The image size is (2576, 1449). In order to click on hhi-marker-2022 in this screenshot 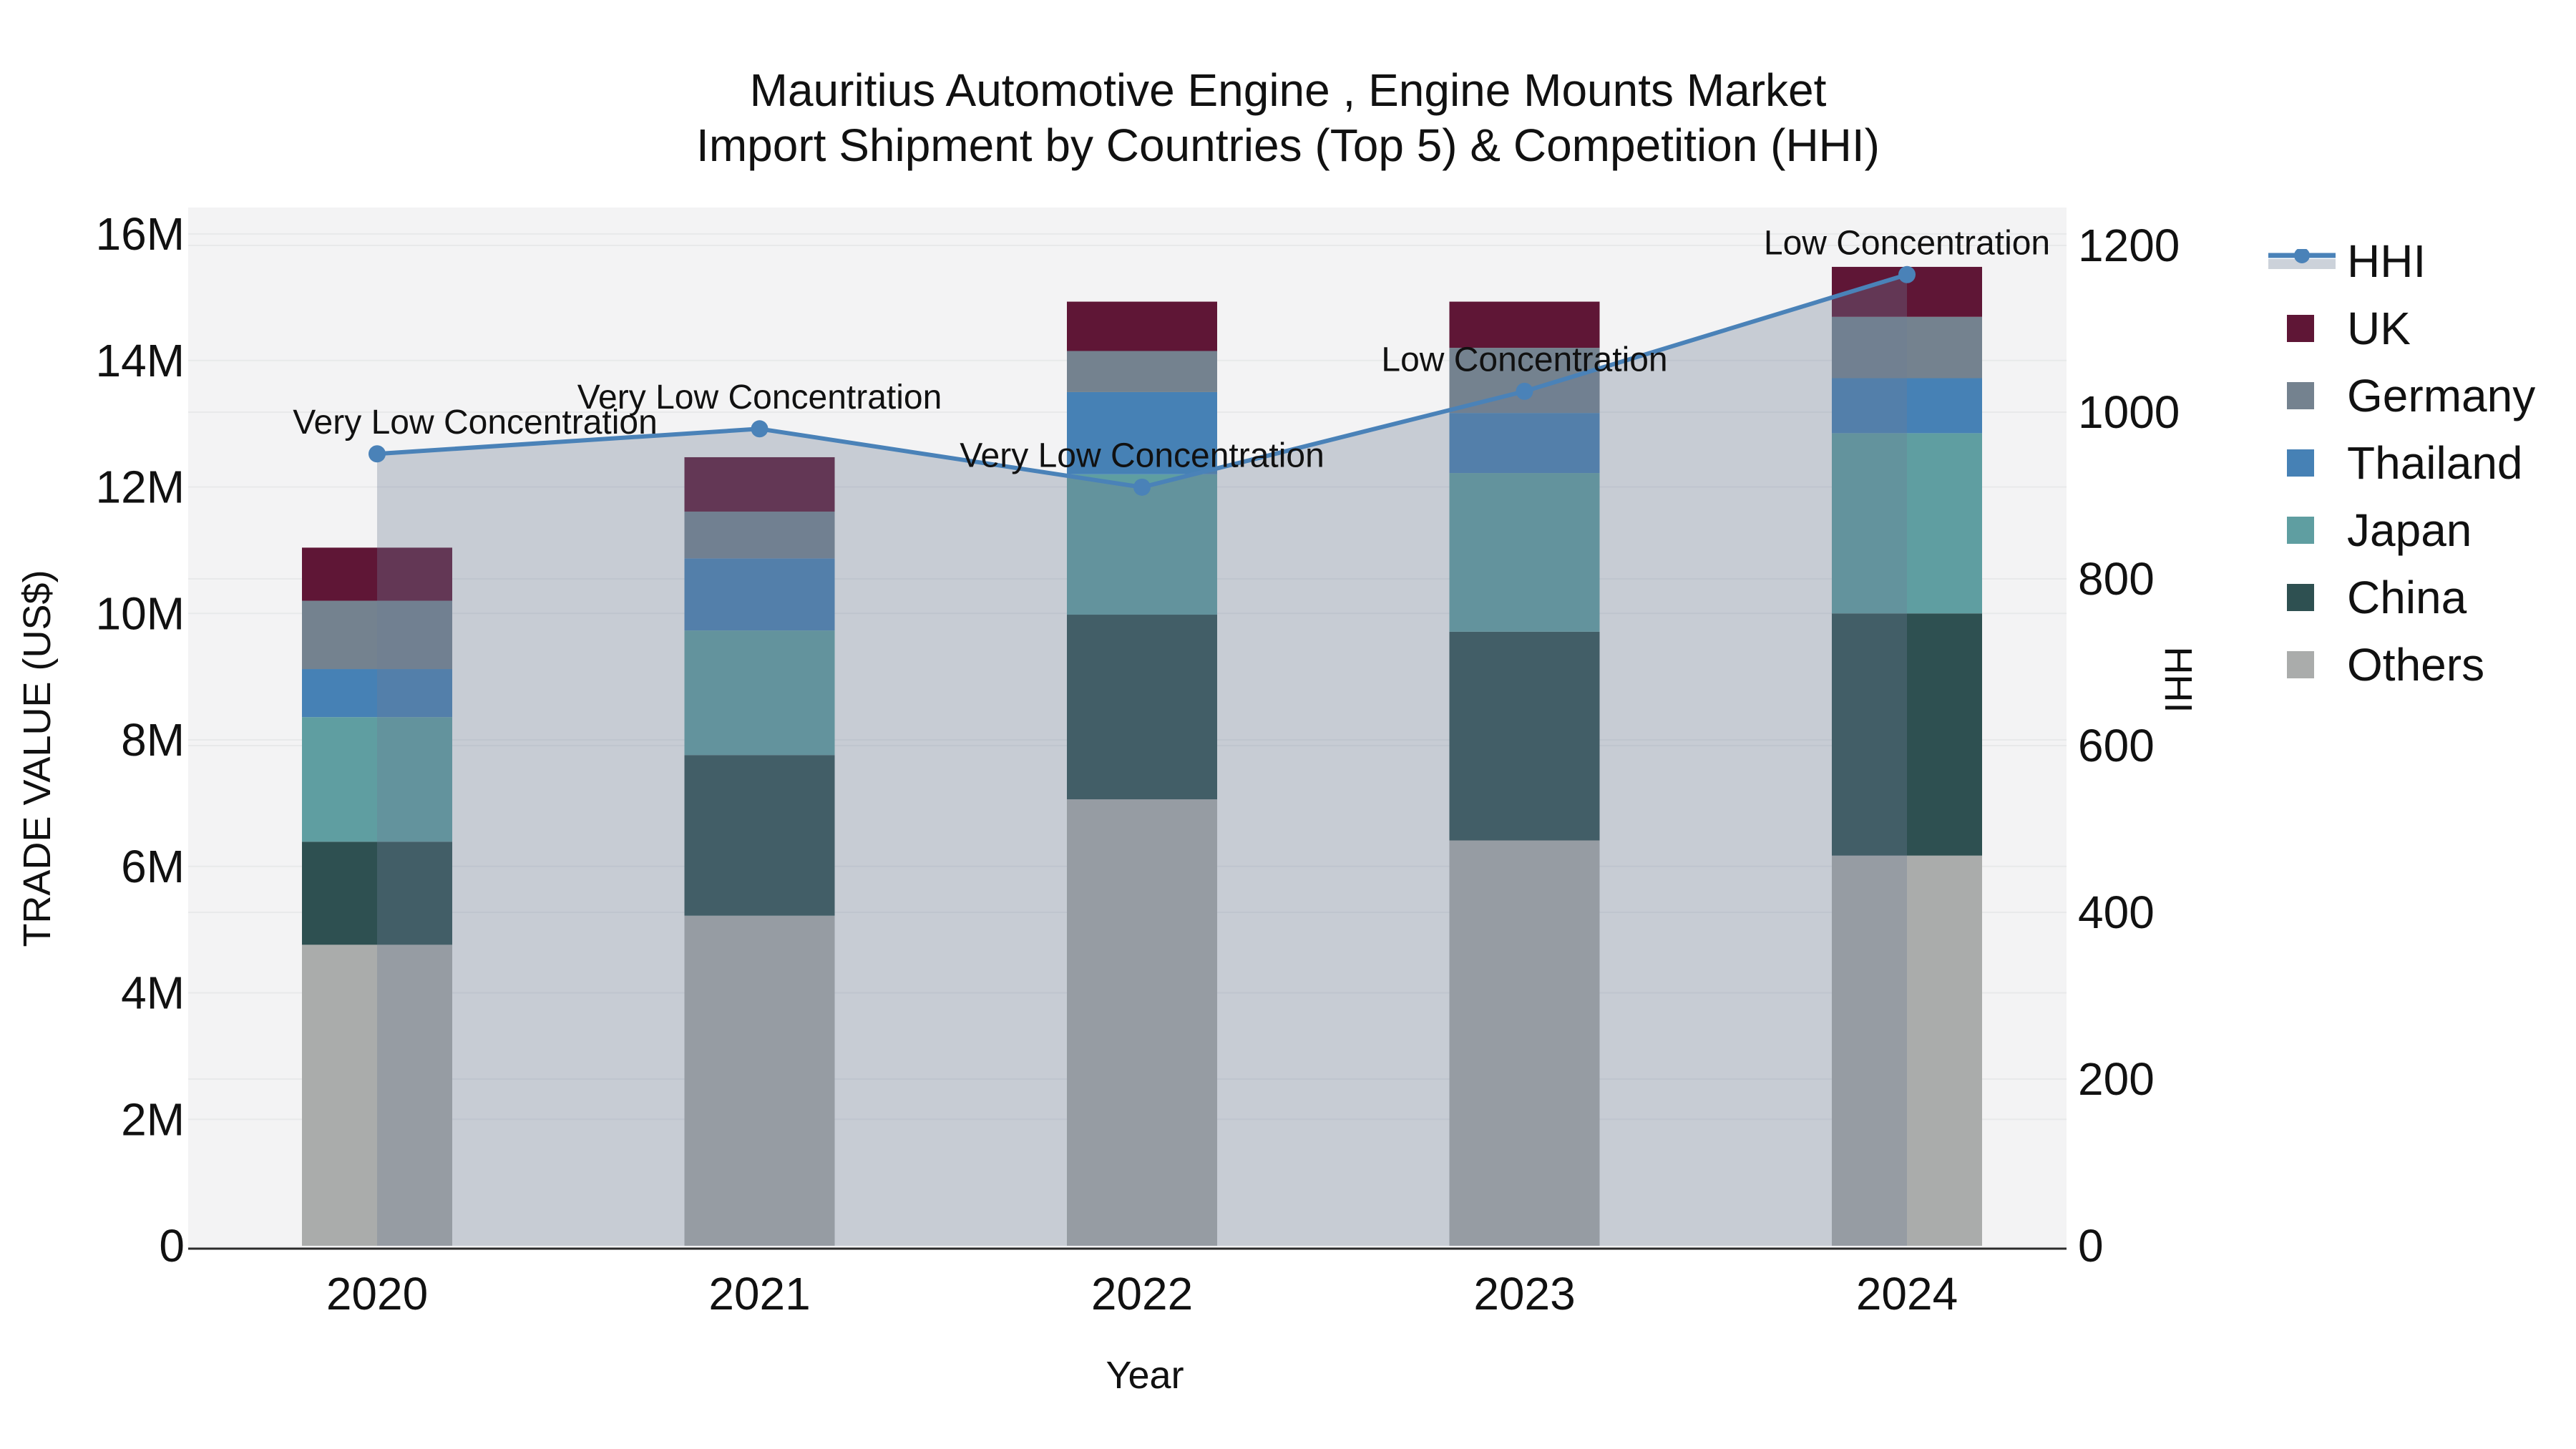, I will do `click(1142, 487)`.